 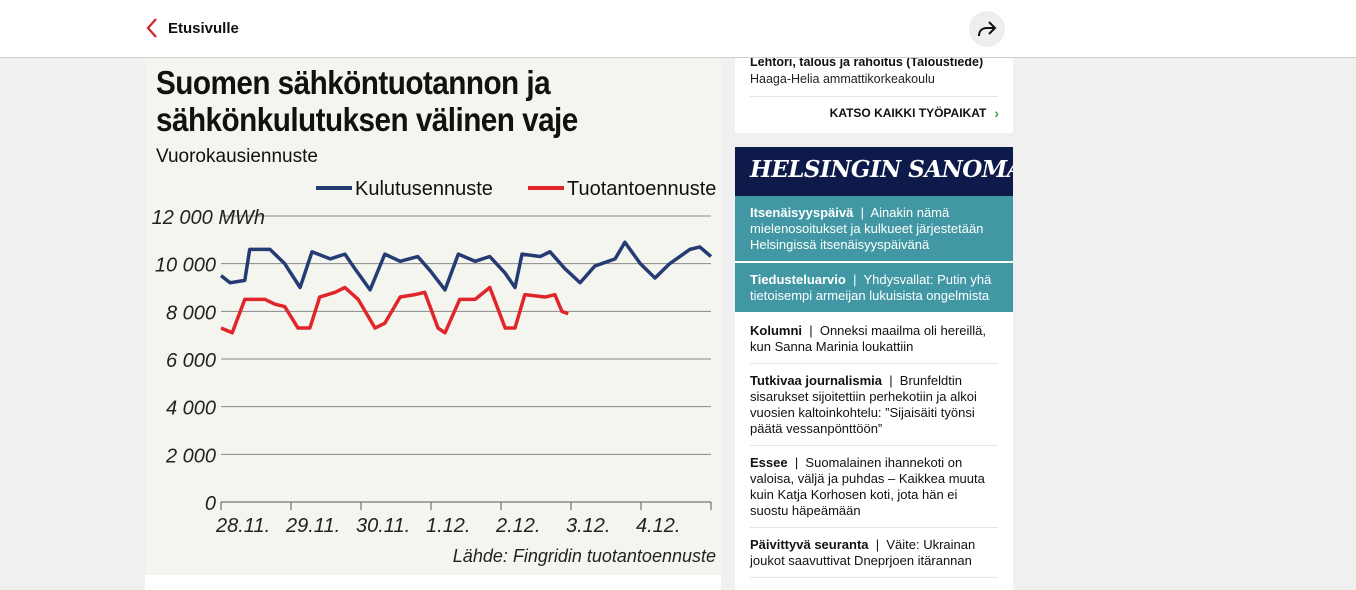 What do you see at coordinates (424, 189) in the screenshot?
I see `legend-label: Kulutusennuste` at bounding box center [424, 189].